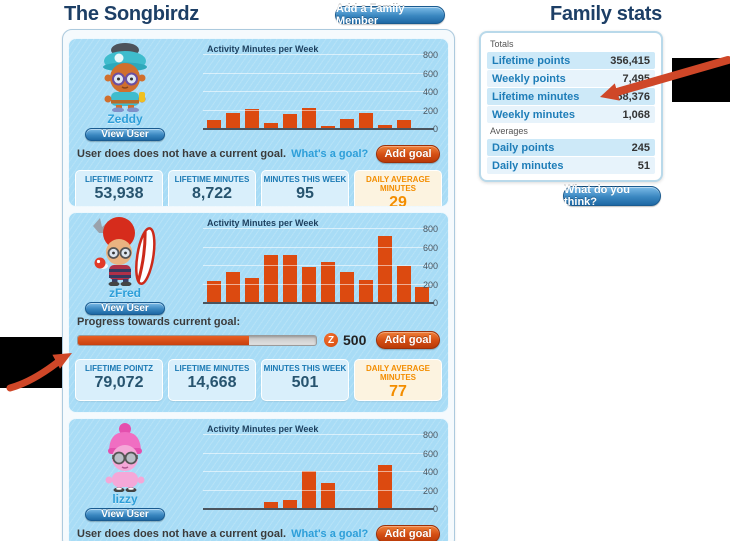 The height and width of the screenshot is (541, 730). I want to click on stat-daily-average-minutes: DAILY AVERAGE MINUTES 29, so click(398, 188).